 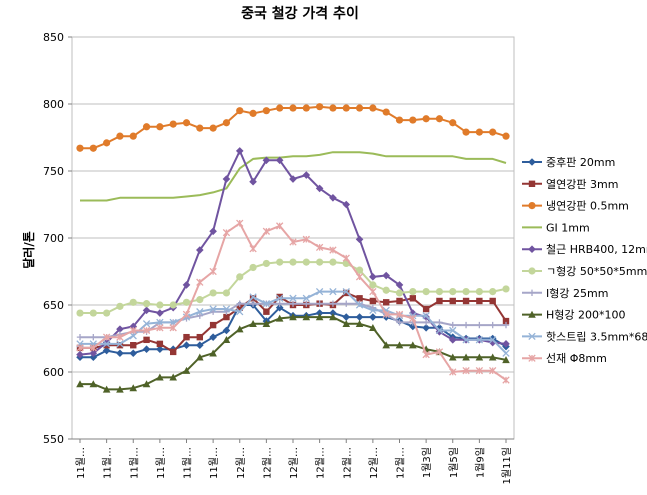 What do you see at coordinates (586, 315) in the screenshot?
I see `legend-label: H형강 200*100` at bounding box center [586, 315].